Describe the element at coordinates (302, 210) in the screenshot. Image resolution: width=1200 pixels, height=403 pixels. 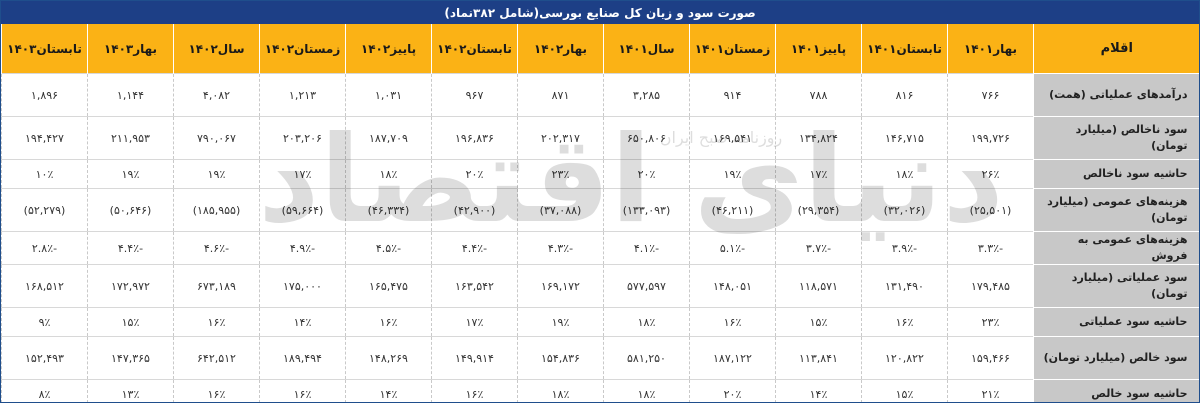
I see `table-cell: (۵۹,۶۶۴)` at that location.